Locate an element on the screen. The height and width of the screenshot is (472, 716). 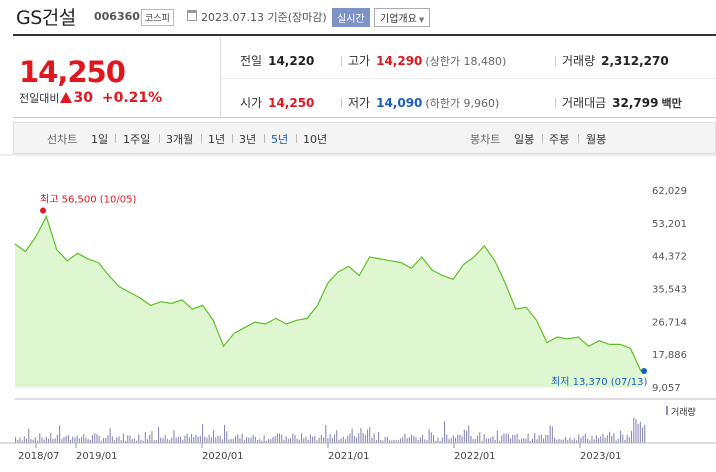
stat-low-value: 14,090 is located at coordinates (399, 103).